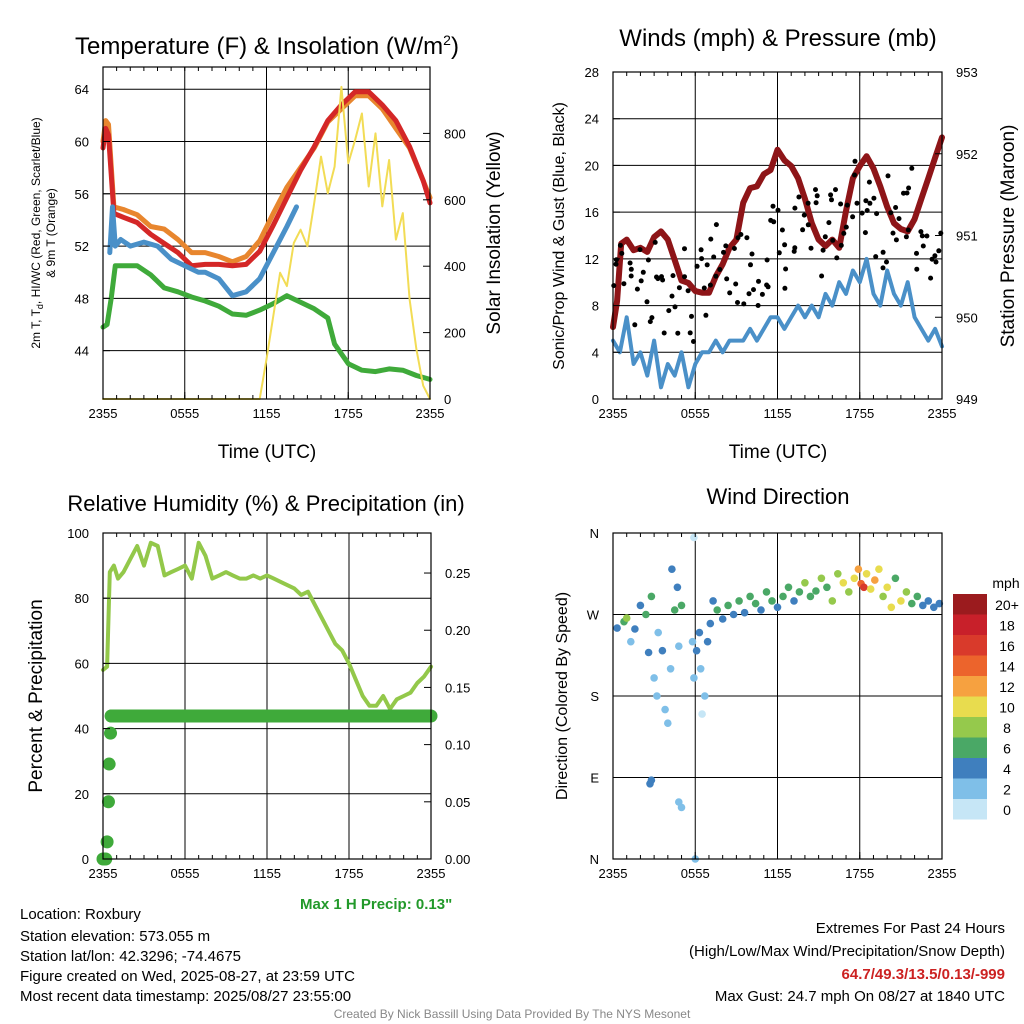 This screenshot has height=1024, width=1024. Describe the element at coordinates (592, 165) in the screenshot. I see `y-tick-label: 20` at that location.